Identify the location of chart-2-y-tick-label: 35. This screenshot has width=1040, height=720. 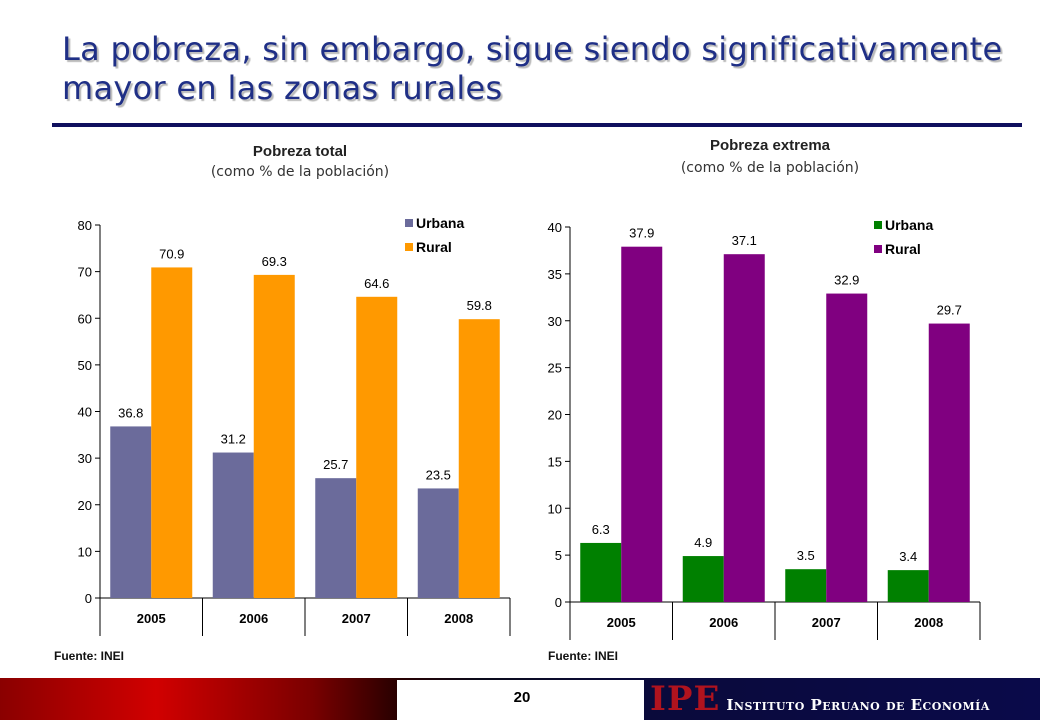
(555, 274).